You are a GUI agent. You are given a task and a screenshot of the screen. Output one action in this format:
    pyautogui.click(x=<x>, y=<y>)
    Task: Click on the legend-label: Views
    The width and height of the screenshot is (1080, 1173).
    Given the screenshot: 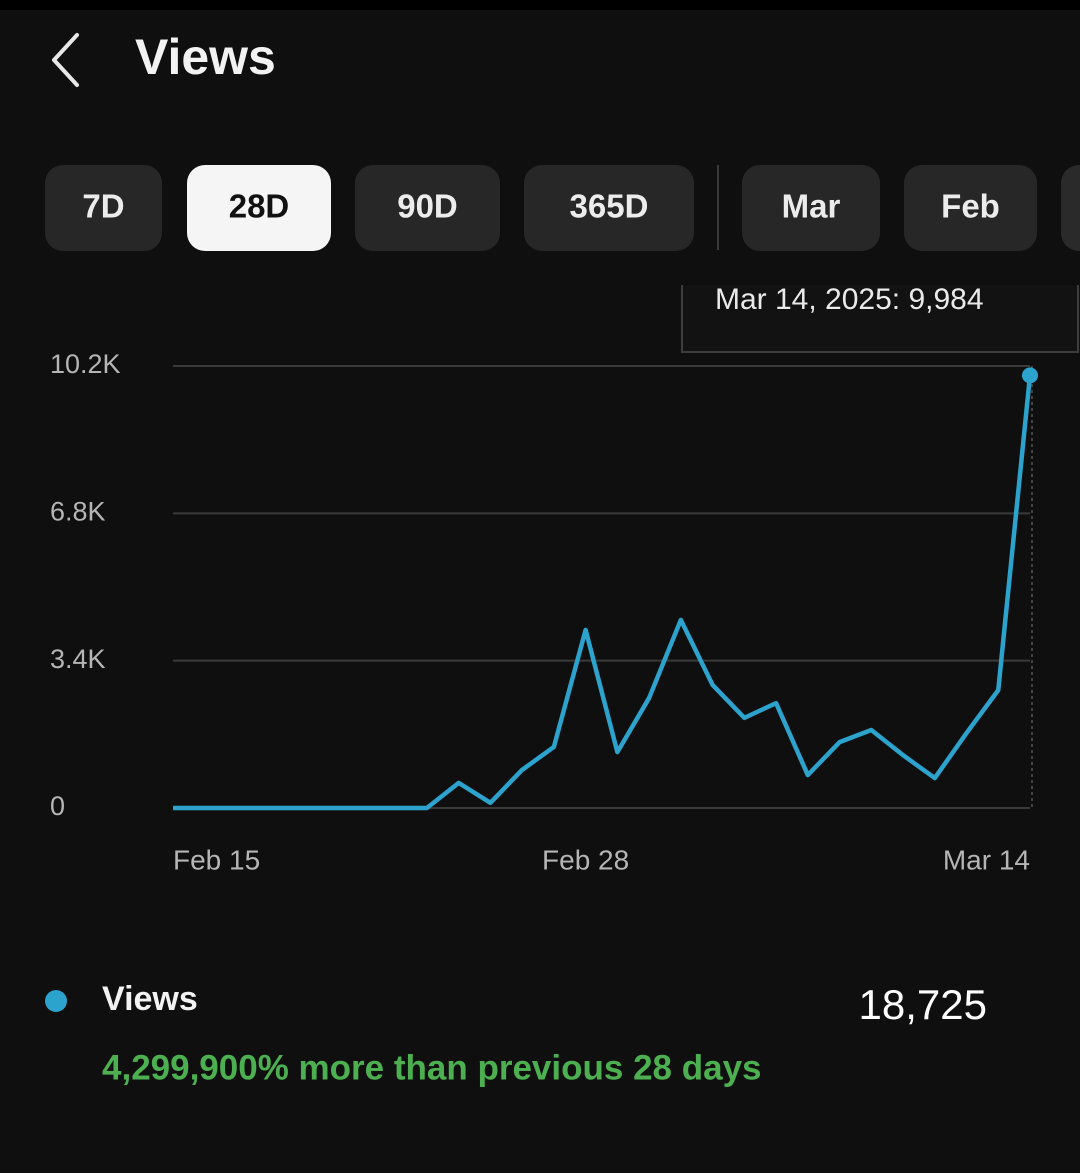 What is the action you would take?
    pyautogui.click(x=150, y=999)
    